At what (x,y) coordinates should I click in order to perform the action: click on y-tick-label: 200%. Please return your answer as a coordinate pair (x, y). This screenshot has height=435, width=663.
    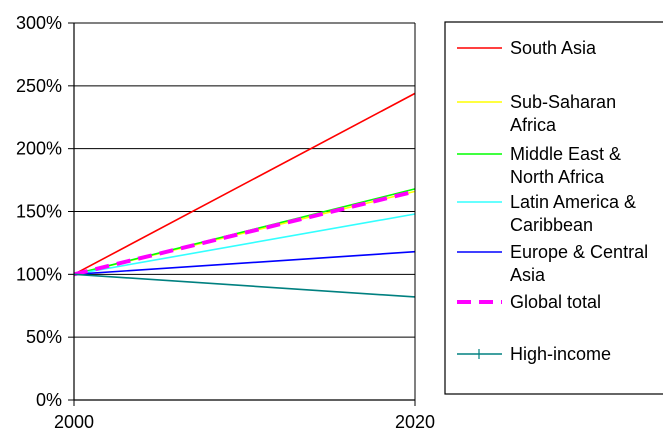
    Looking at the image, I should click on (39, 149).